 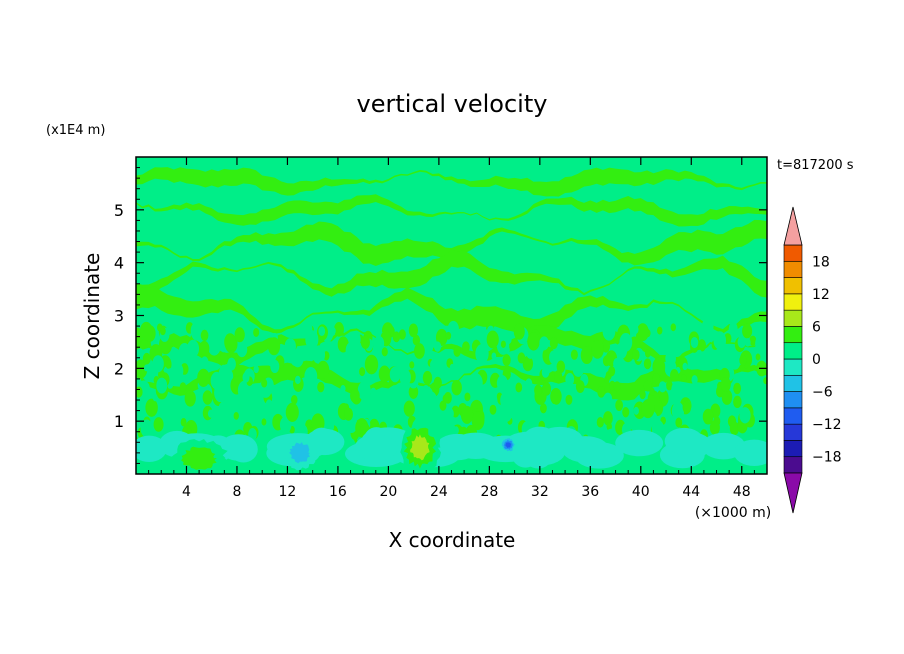 What do you see at coordinates (186, 492) in the screenshot?
I see `x-tick-label: 4` at bounding box center [186, 492].